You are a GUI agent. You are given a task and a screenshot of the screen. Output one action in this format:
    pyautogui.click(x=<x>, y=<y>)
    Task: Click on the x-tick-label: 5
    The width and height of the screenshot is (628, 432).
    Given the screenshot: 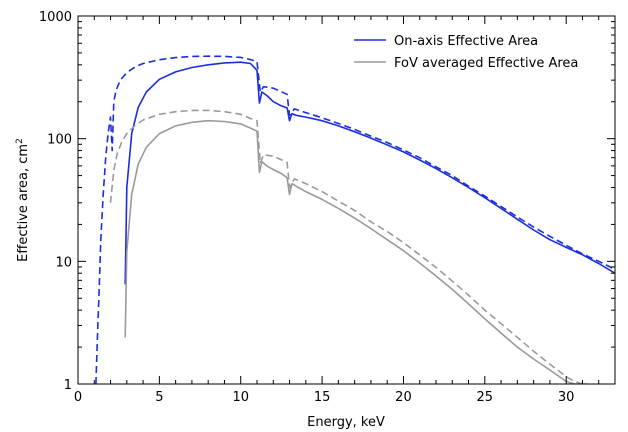 What is the action you would take?
    pyautogui.click(x=159, y=397)
    